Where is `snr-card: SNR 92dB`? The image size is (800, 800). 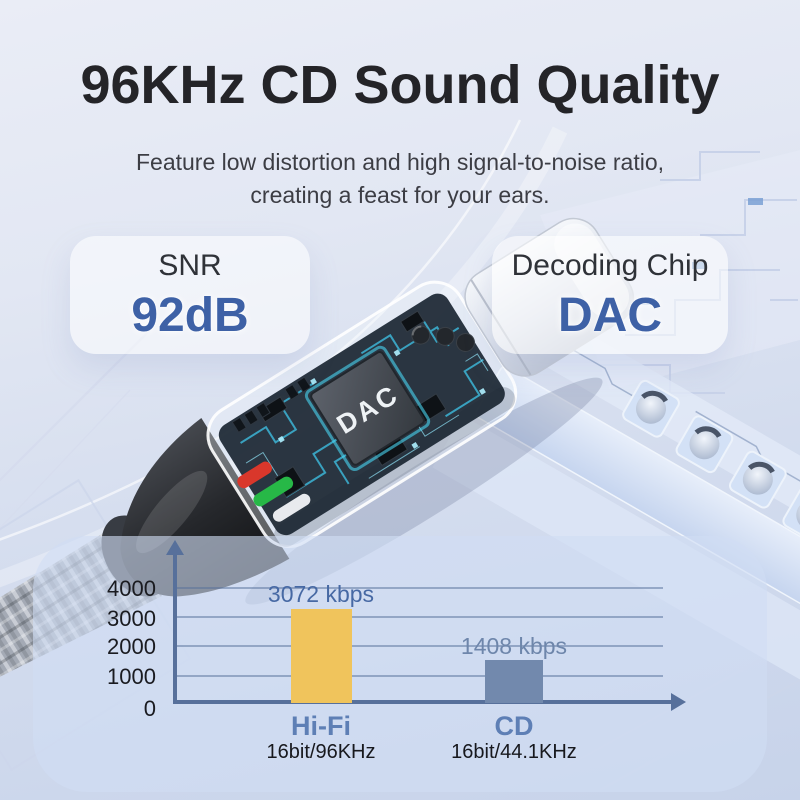
snr-card: SNR 92dB is located at coordinates (190, 295).